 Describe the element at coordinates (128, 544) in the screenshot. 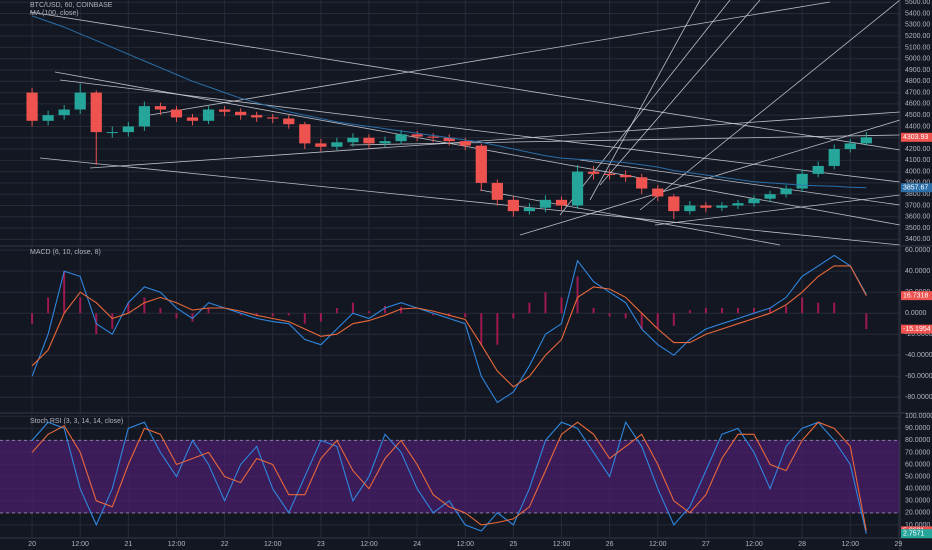

I see `x-tick-label: 21` at that location.